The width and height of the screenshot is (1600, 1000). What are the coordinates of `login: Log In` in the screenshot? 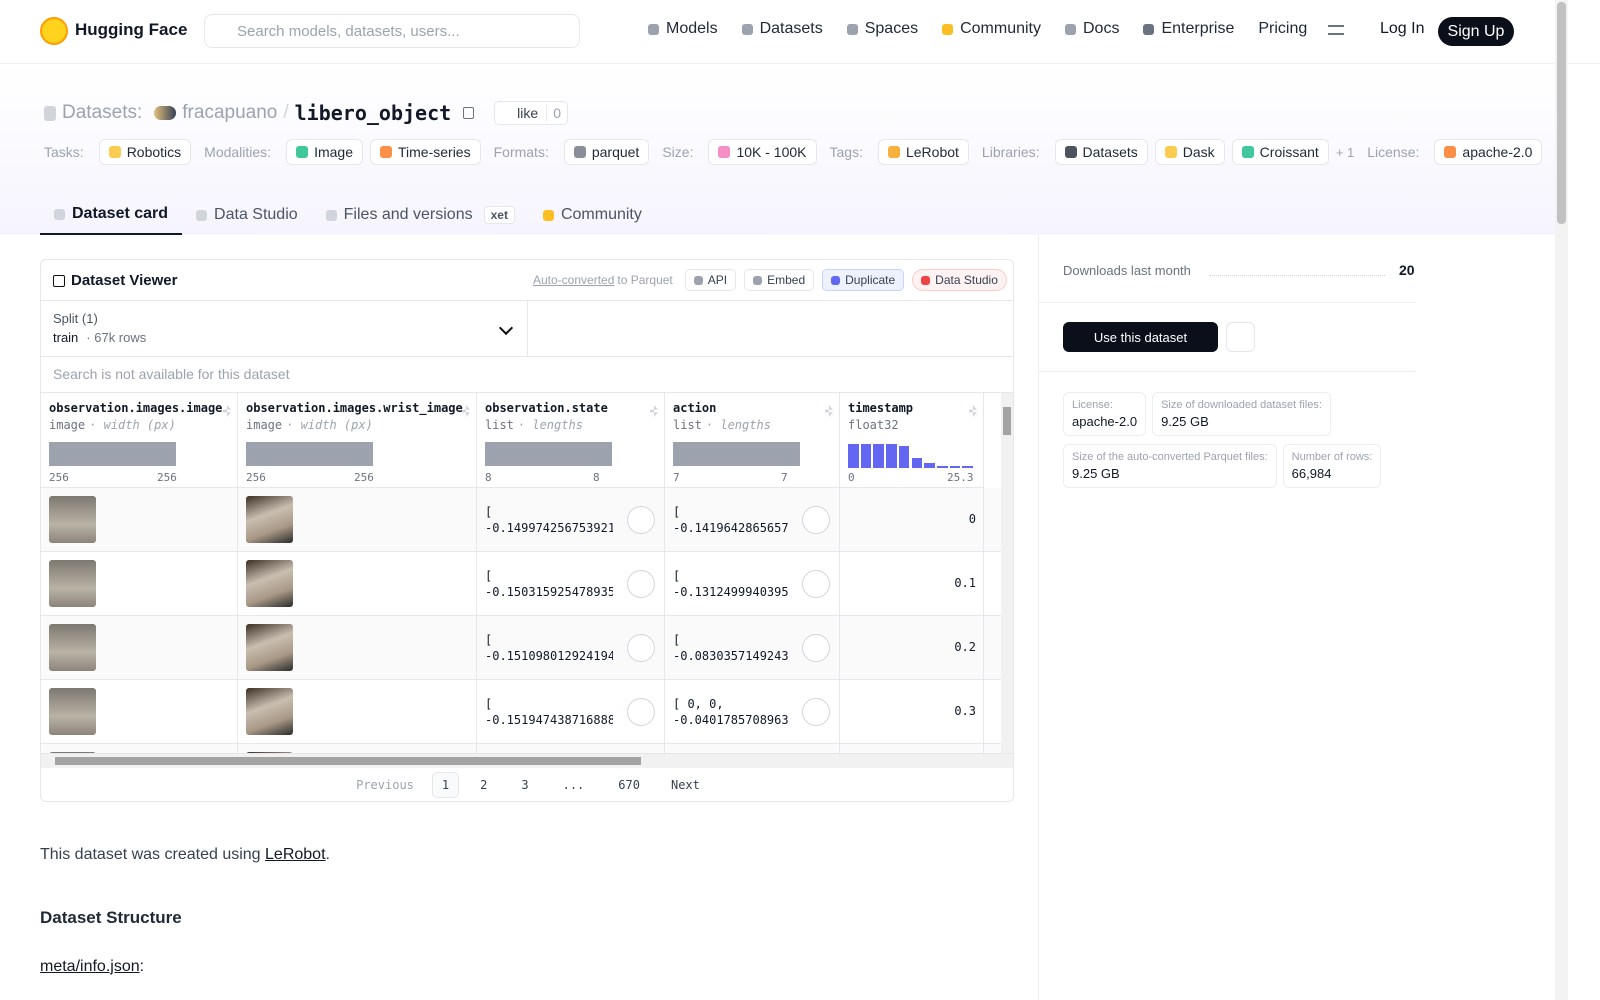 It's located at (1402, 28).